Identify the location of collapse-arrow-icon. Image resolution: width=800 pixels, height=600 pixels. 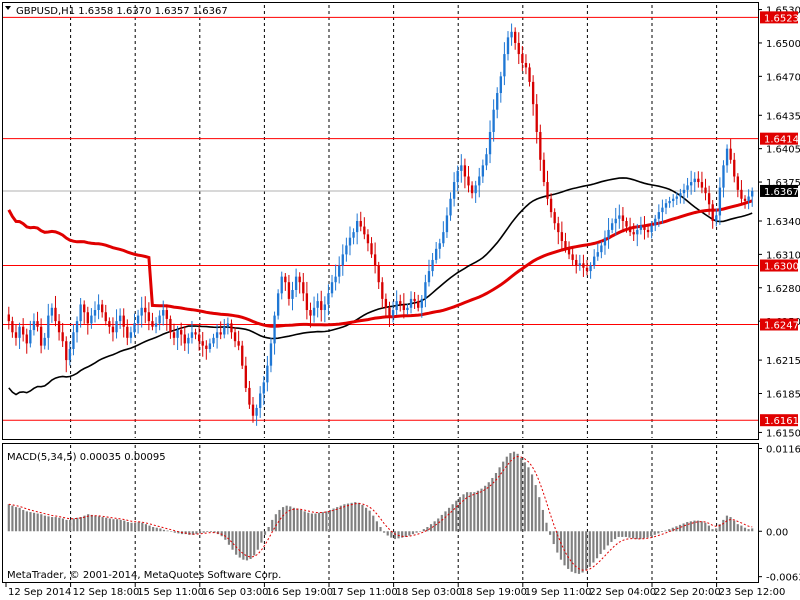
(8, 8).